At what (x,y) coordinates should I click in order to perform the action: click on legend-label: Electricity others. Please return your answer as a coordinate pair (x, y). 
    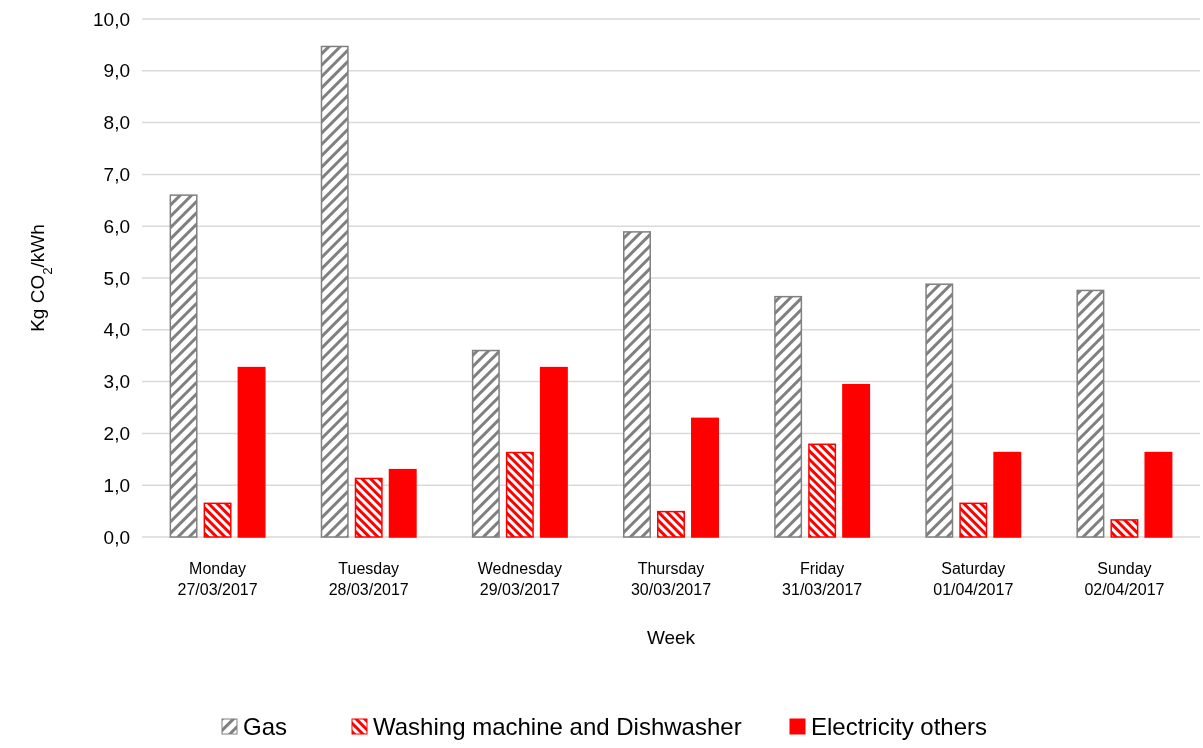
    Looking at the image, I should click on (899, 727).